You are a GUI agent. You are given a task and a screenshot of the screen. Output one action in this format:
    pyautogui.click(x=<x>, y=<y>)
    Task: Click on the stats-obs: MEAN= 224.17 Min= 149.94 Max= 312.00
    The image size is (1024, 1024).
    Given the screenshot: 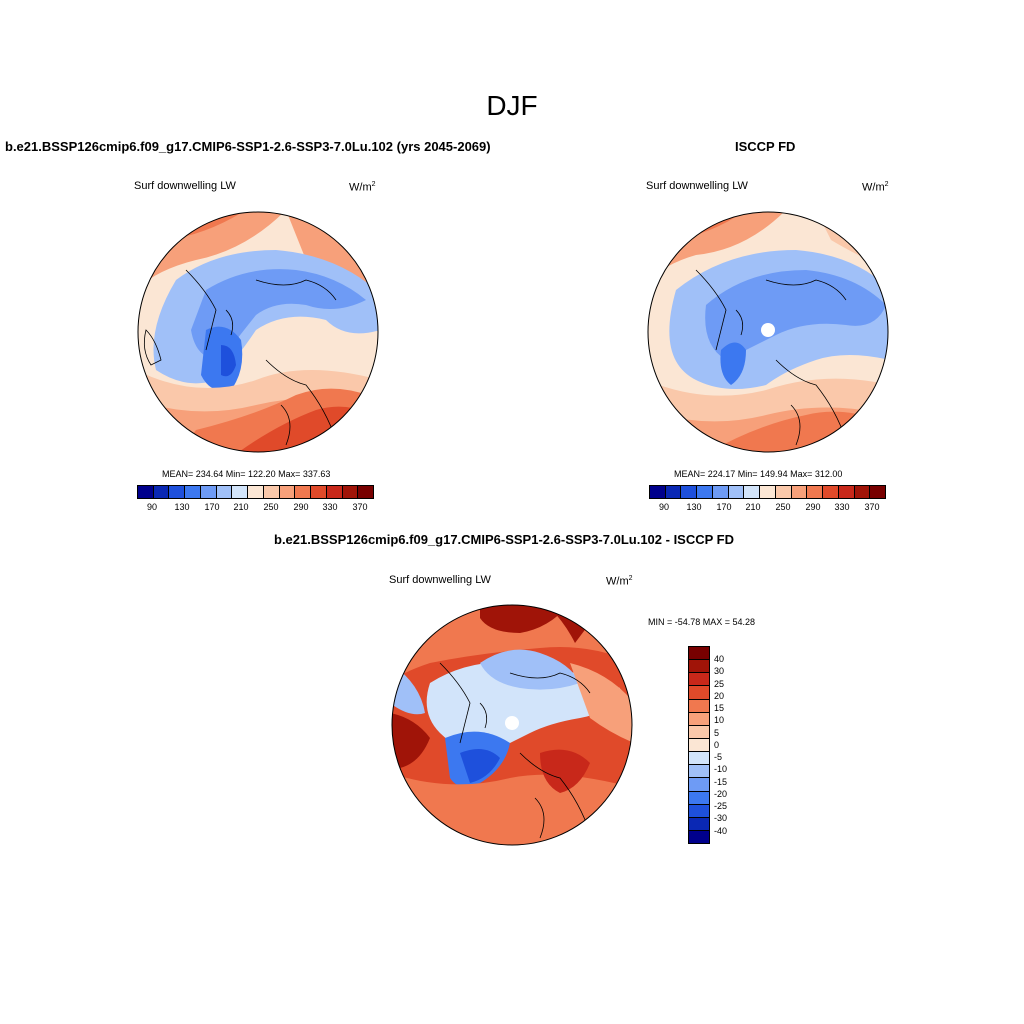 What is the action you would take?
    pyautogui.click(x=758, y=474)
    